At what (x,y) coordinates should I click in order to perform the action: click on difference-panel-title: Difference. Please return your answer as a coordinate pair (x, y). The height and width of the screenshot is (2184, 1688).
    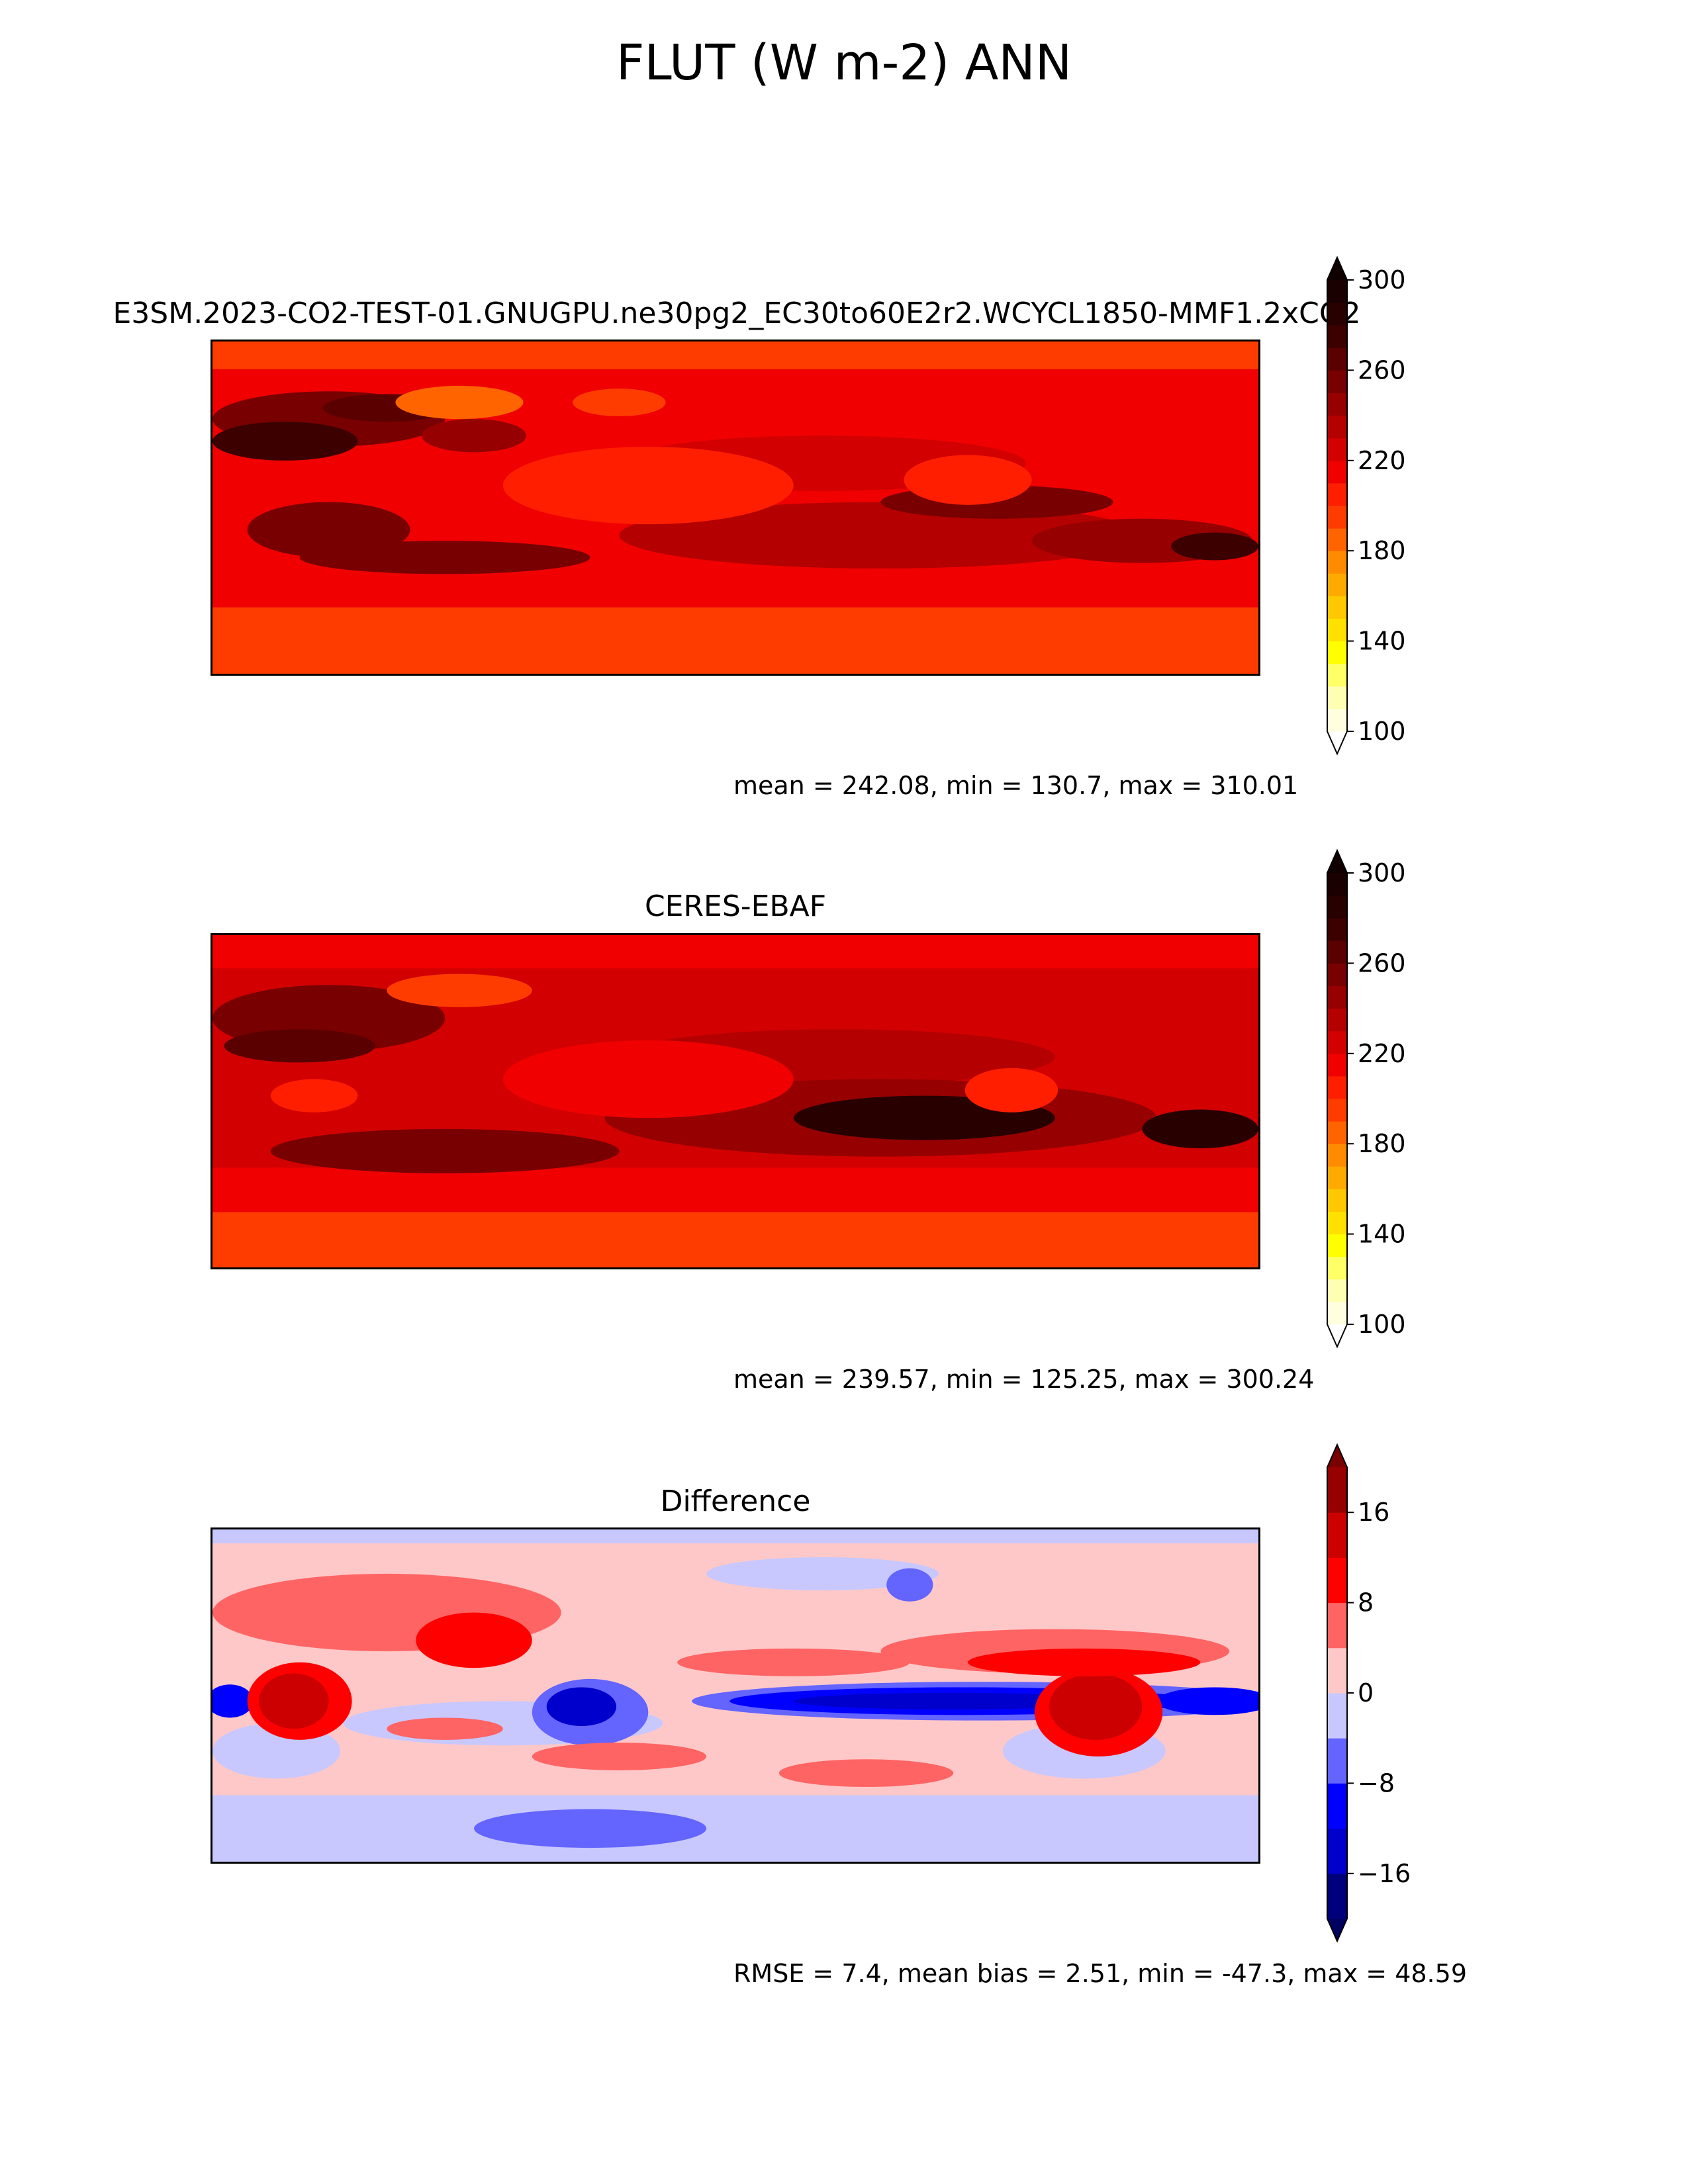
    Looking at the image, I should click on (735, 1501).